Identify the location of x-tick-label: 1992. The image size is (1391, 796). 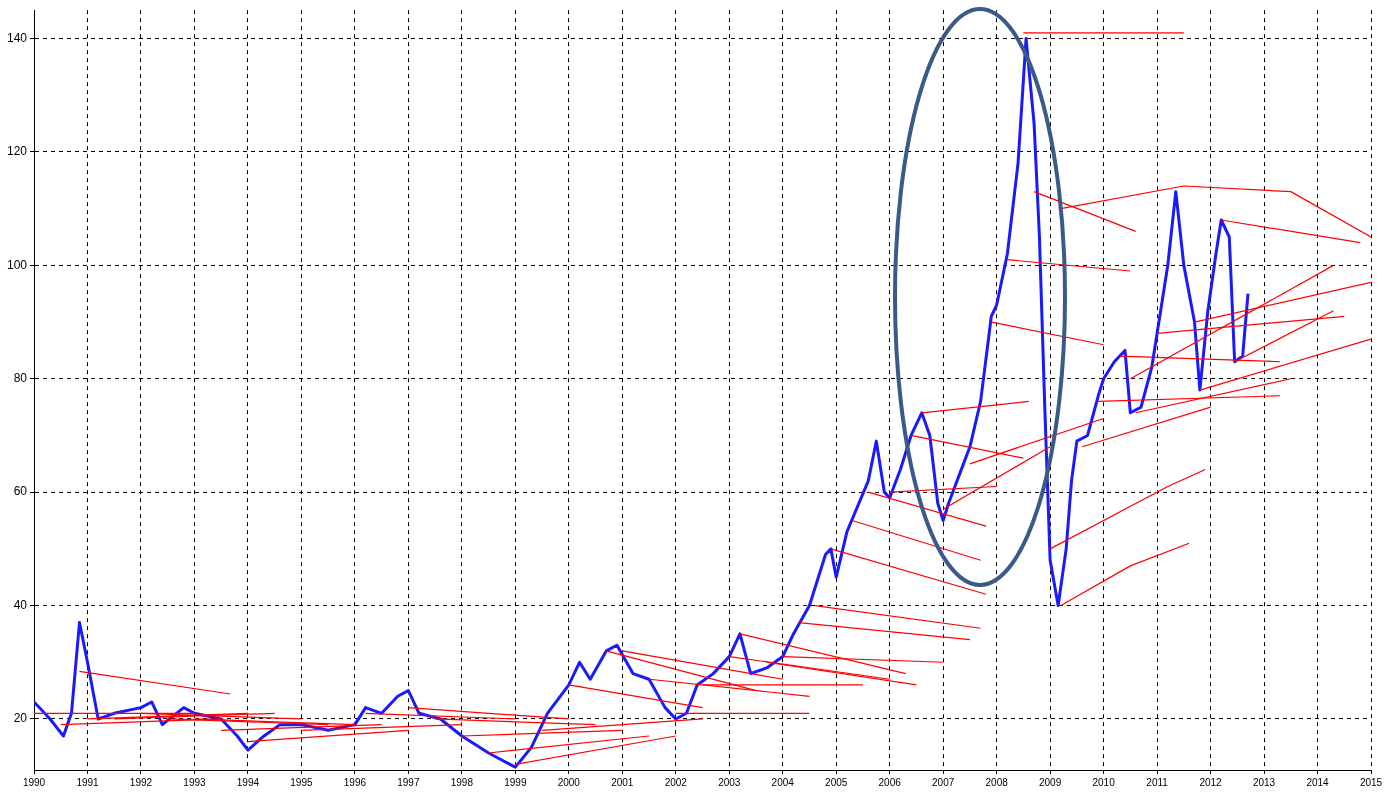
(141, 782).